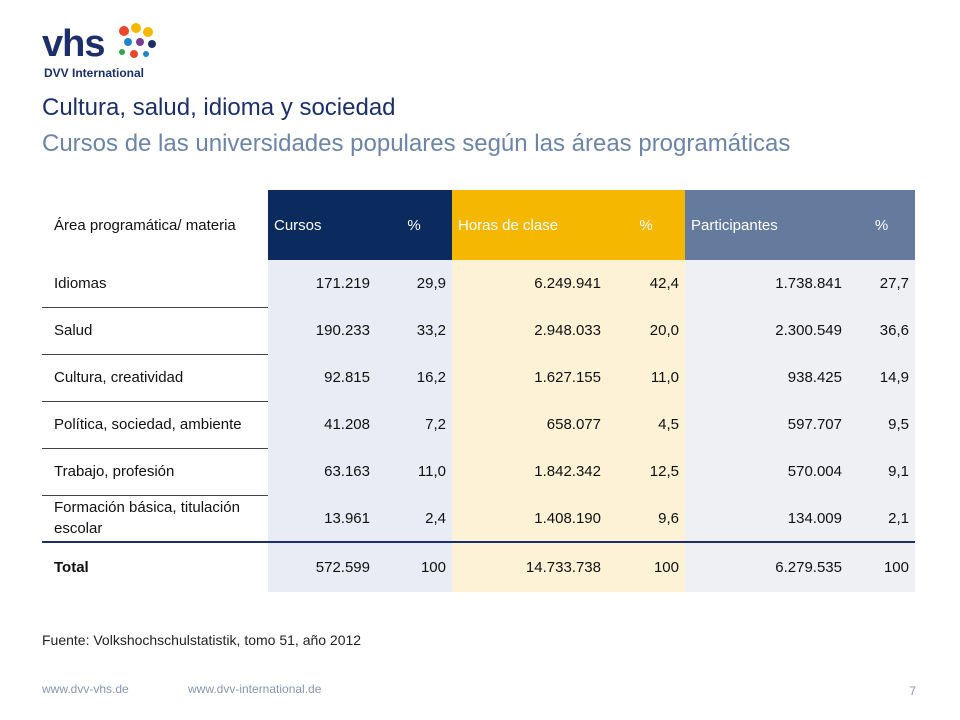 Image resolution: width=960 pixels, height=720 pixels. Describe the element at coordinates (912, 691) in the screenshot. I see `page-number: 7` at that location.